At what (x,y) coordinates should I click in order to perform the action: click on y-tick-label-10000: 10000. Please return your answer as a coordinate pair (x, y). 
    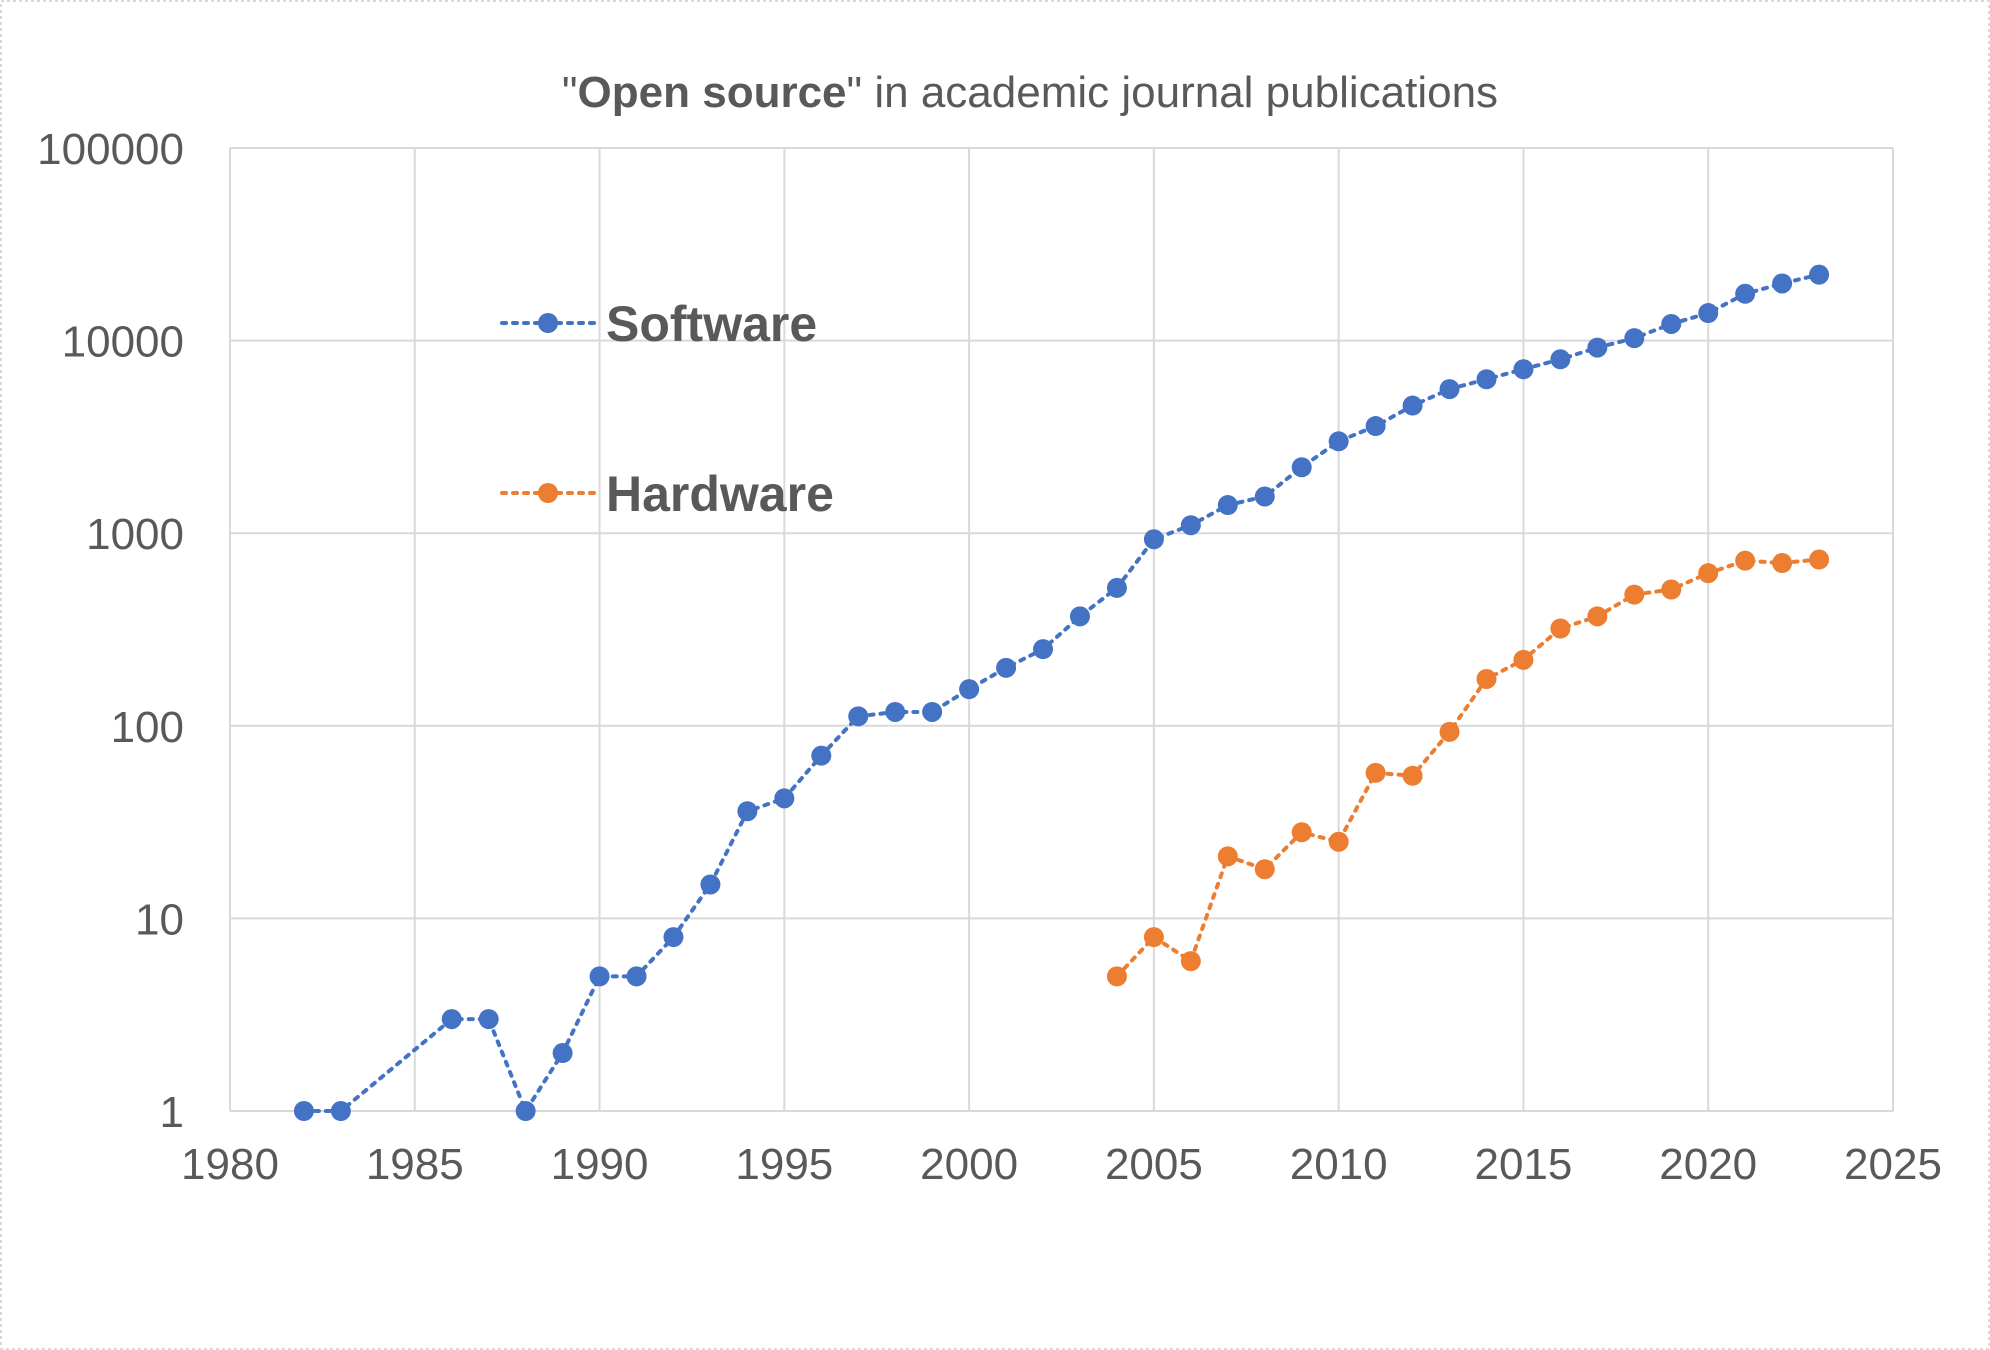
    Looking at the image, I should click on (123, 342).